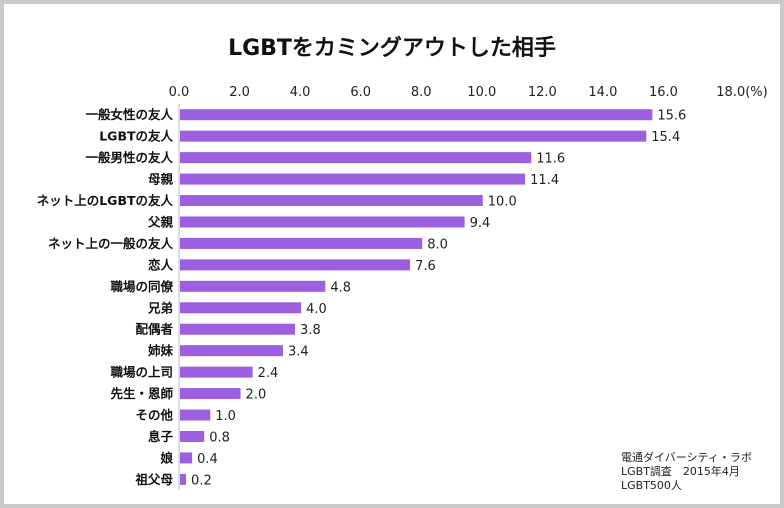 The image size is (784, 508). I want to click on category-label: 祖父母, so click(153, 479).